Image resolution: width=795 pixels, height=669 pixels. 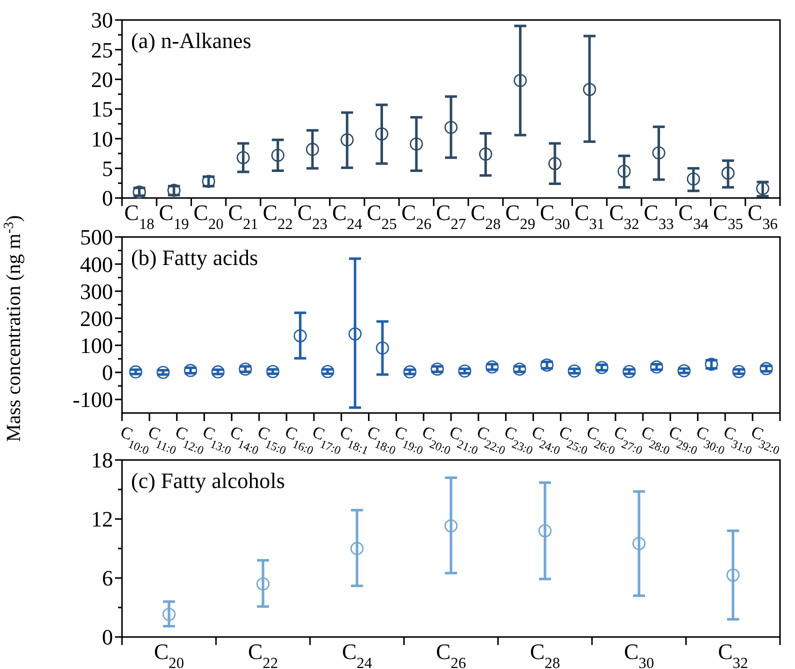 I want to click on x-tick-label: C$_{27}$, so click(x=451, y=216).